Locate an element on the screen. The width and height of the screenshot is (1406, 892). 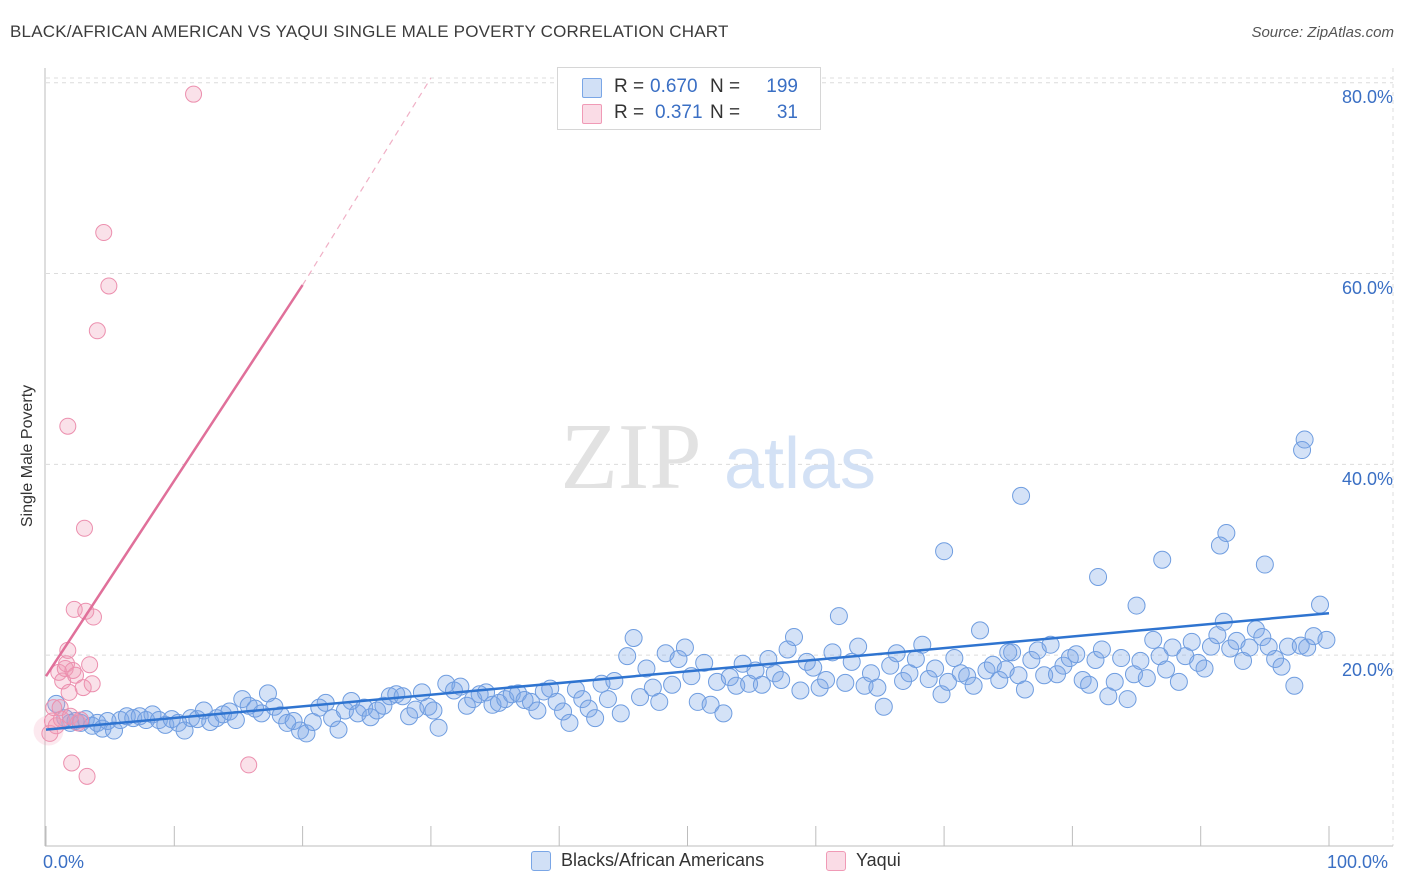
legend-item-blacks: Blacks/African Americans is located at coordinates (647, 860).